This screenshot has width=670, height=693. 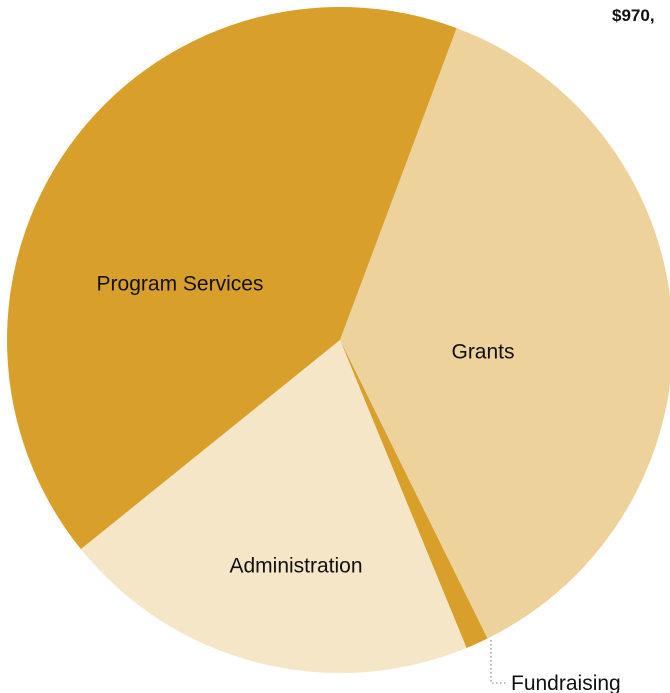 What do you see at coordinates (414, 494) in the screenshot?
I see `slice-fundraising` at bounding box center [414, 494].